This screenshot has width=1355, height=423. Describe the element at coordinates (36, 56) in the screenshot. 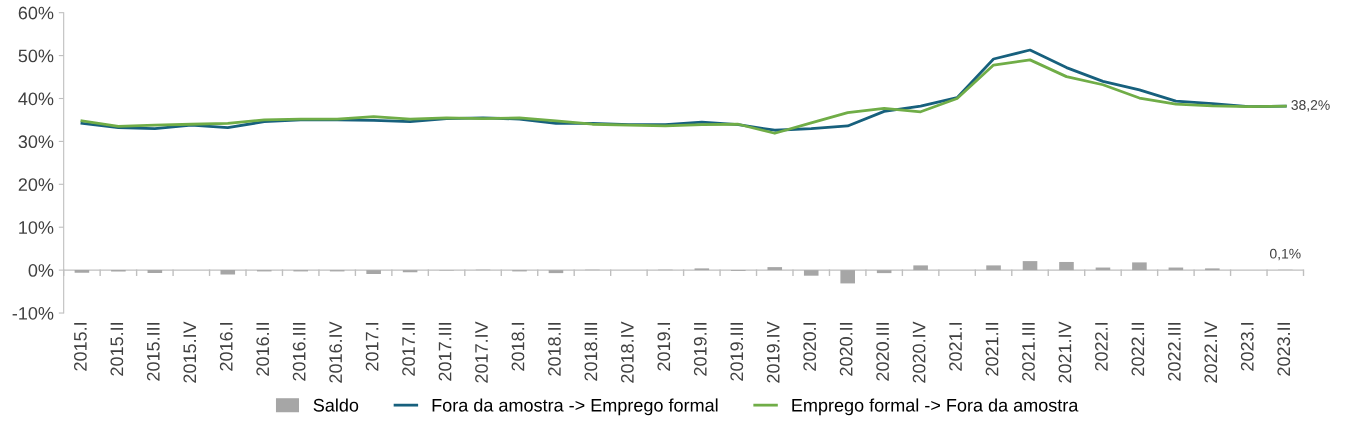

I see `y-tick-label: 50%` at that location.